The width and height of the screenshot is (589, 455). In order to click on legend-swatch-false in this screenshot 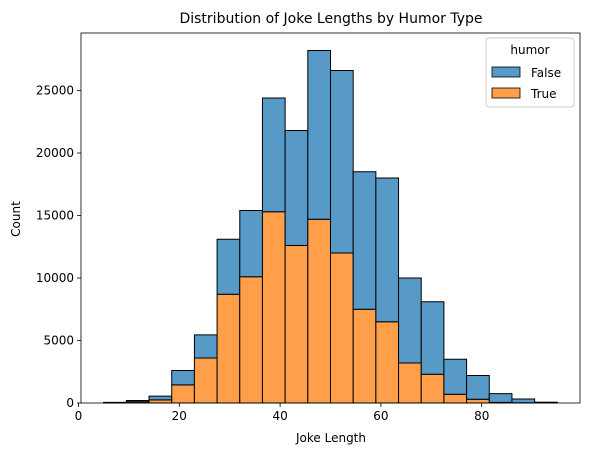, I will do `click(506, 72)`.